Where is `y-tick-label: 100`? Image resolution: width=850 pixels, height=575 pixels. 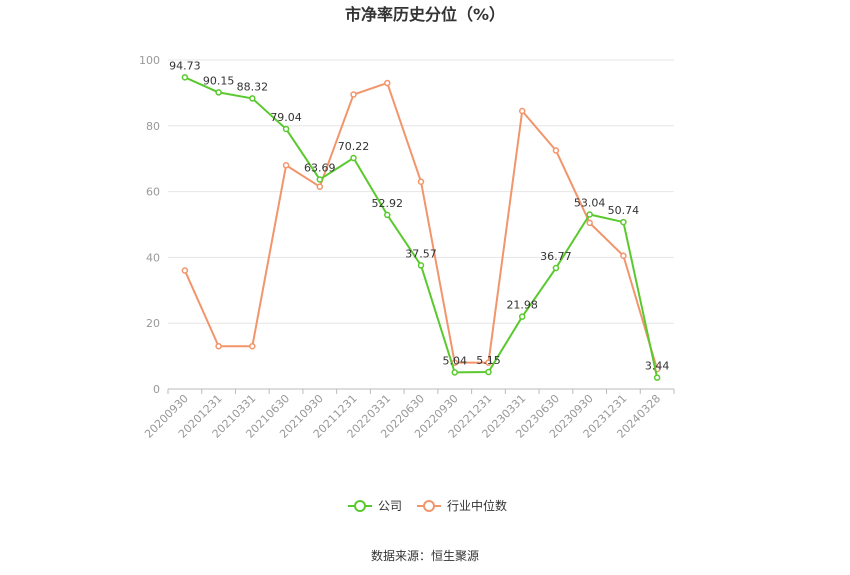
y-tick-label: 100 is located at coordinates (149, 60).